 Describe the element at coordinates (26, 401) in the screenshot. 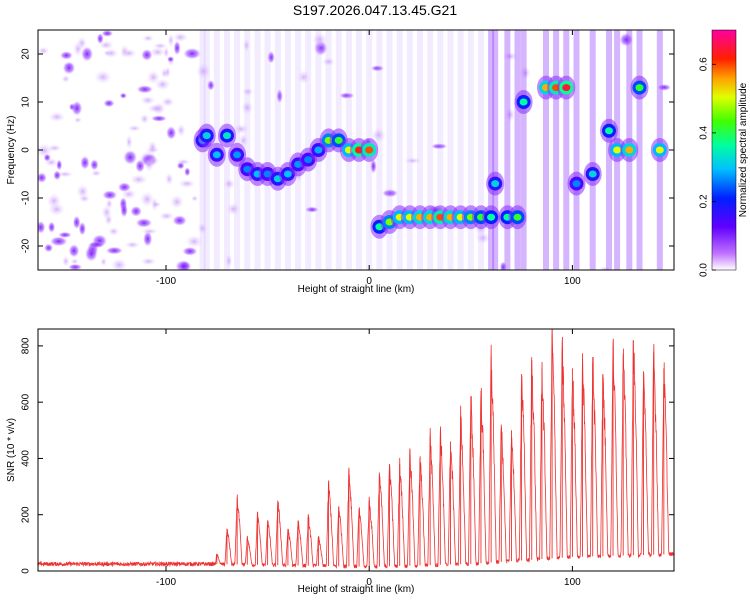

I see `y-tick-label: 600` at that location.